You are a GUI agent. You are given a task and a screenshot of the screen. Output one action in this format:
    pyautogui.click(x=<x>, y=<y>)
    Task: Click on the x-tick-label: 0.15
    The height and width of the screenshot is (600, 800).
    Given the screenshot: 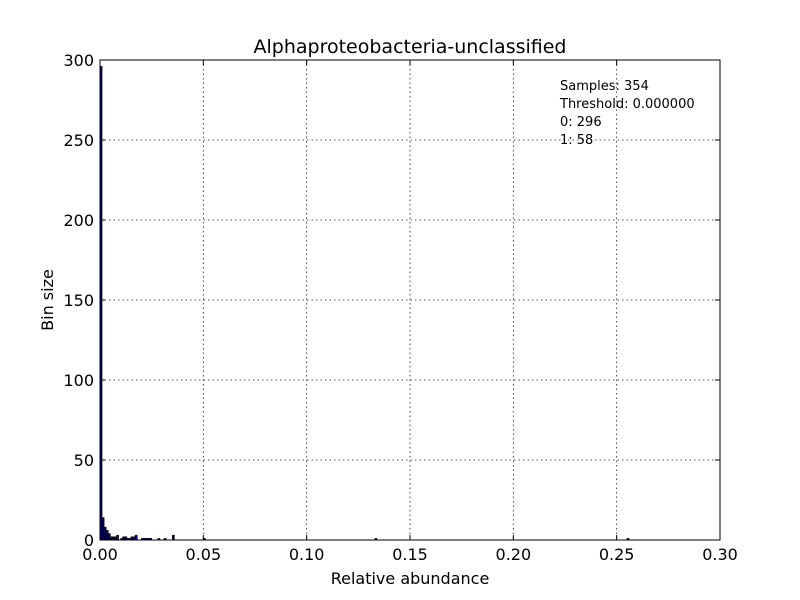 What is the action you would take?
    pyautogui.click(x=410, y=554)
    